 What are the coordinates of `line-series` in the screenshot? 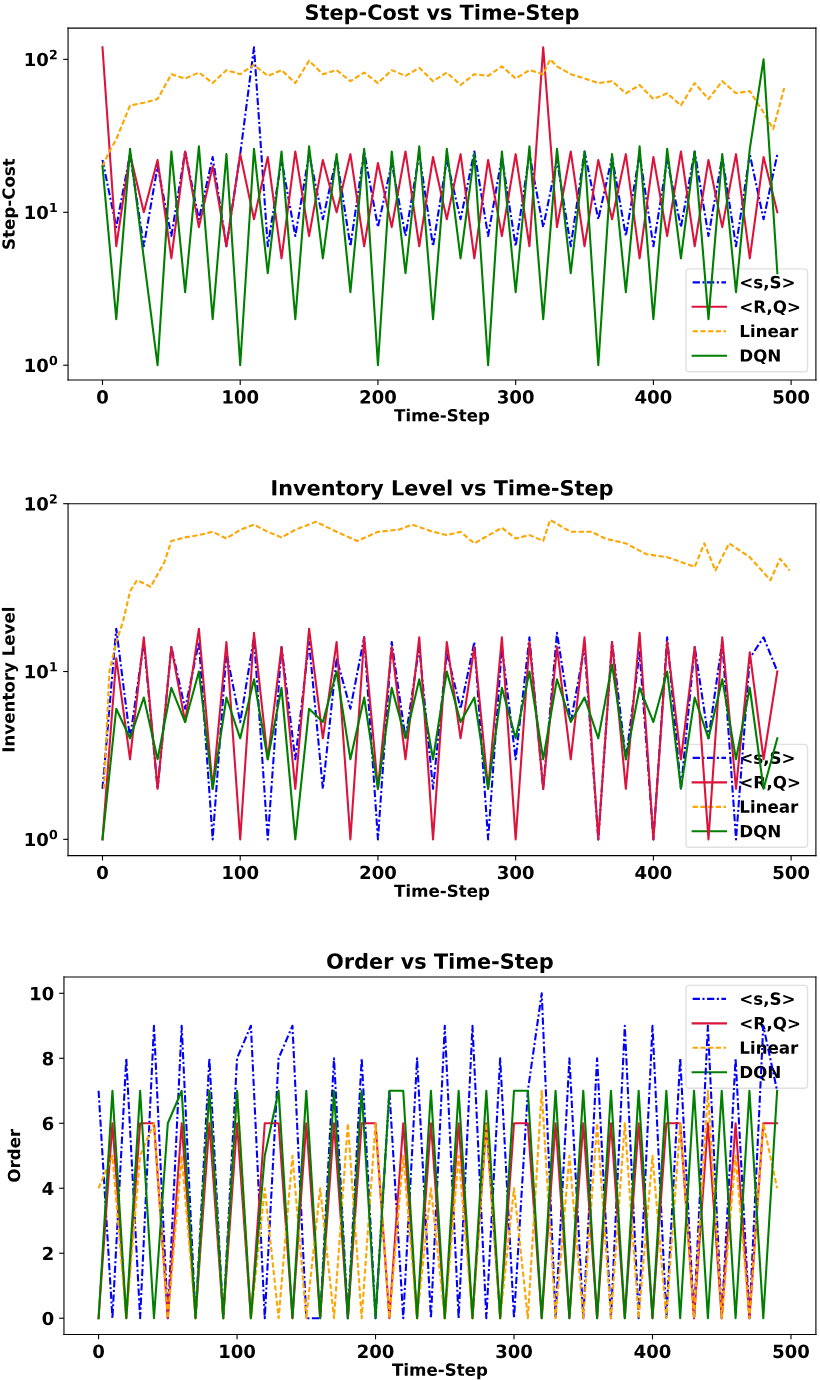 It's located at (443, 113).